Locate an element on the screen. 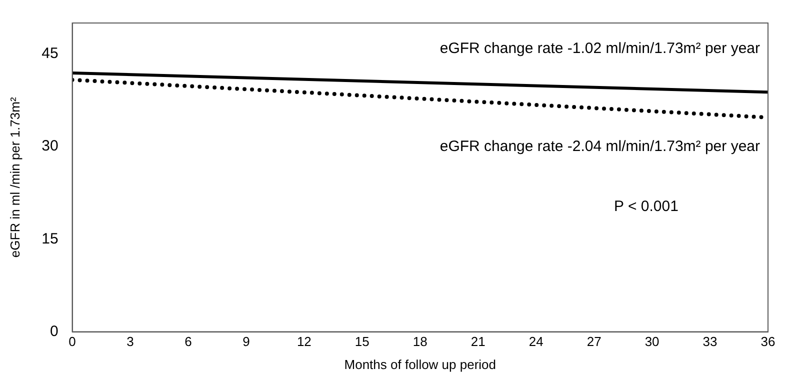  y-tick-label: 15 is located at coordinates (50, 239).